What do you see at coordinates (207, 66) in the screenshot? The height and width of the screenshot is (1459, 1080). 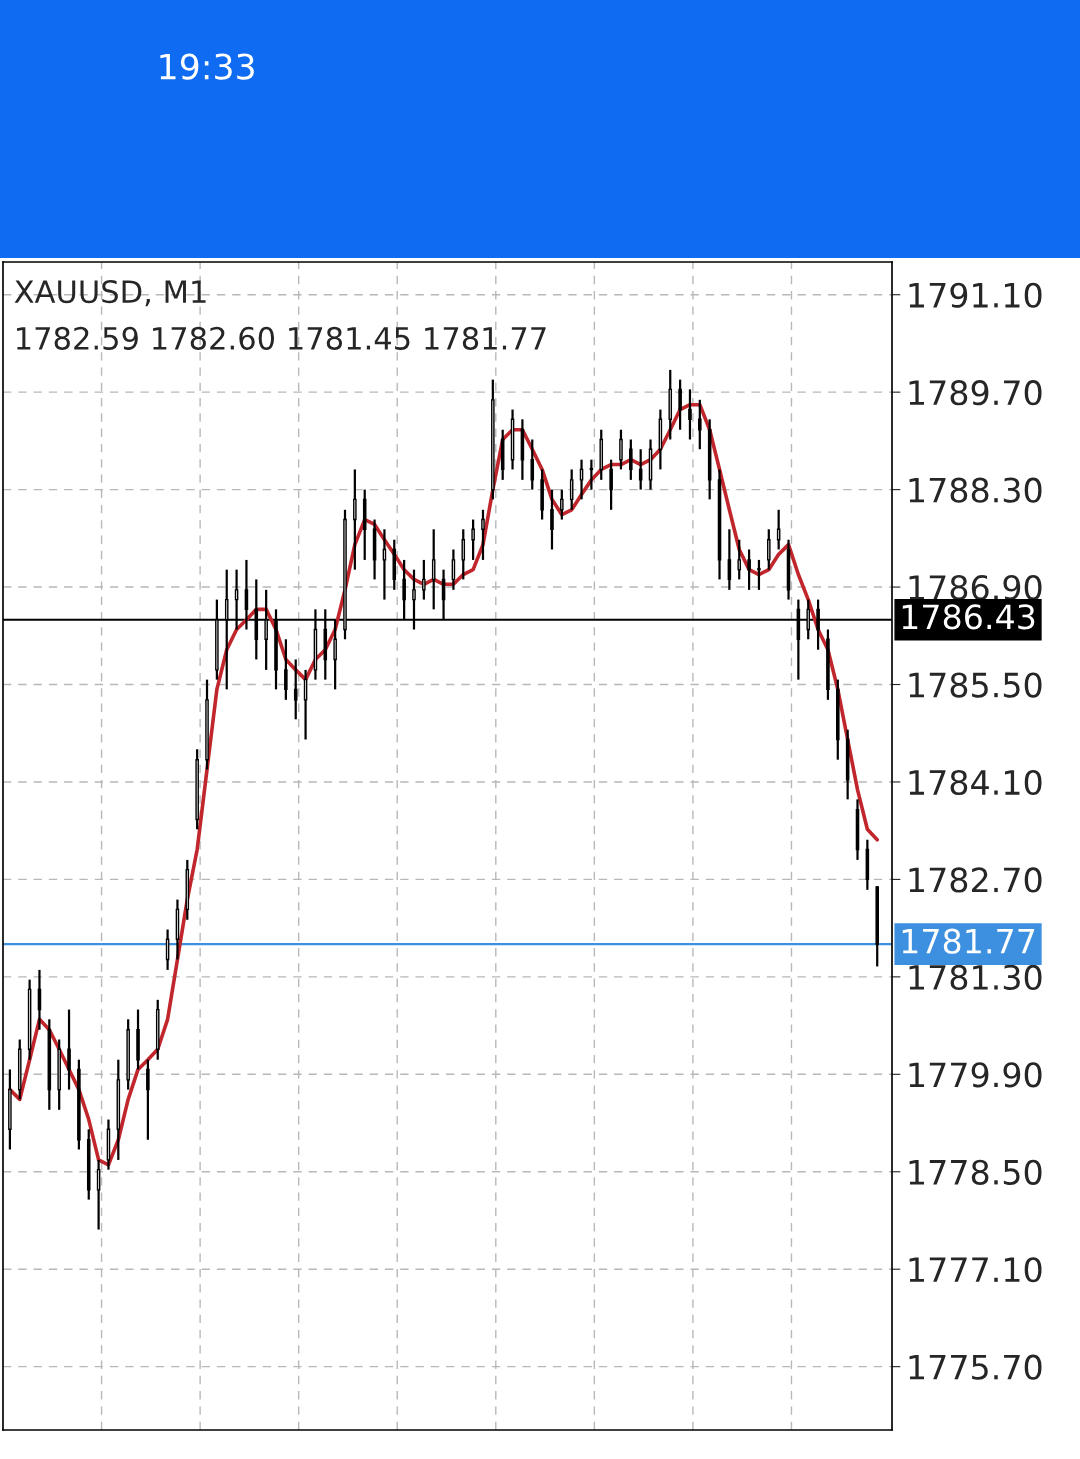 I see `text: 19:33` at bounding box center [207, 66].